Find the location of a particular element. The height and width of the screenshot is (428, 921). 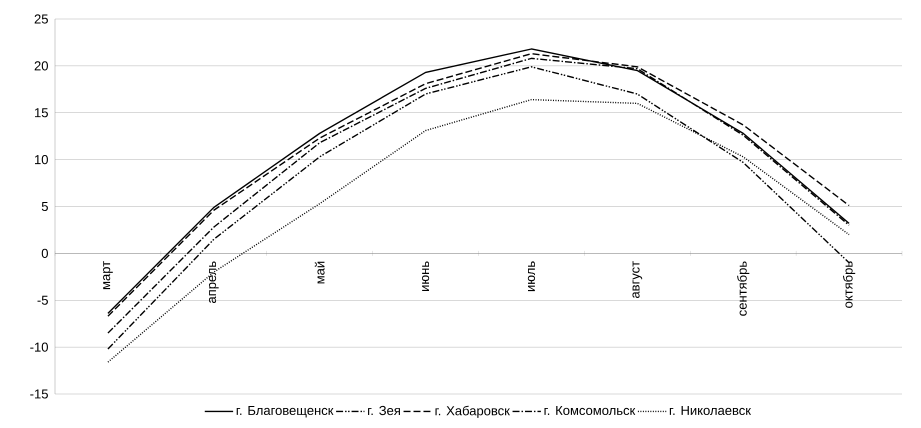

x-tick-label: сентябрь is located at coordinates (743, 288).